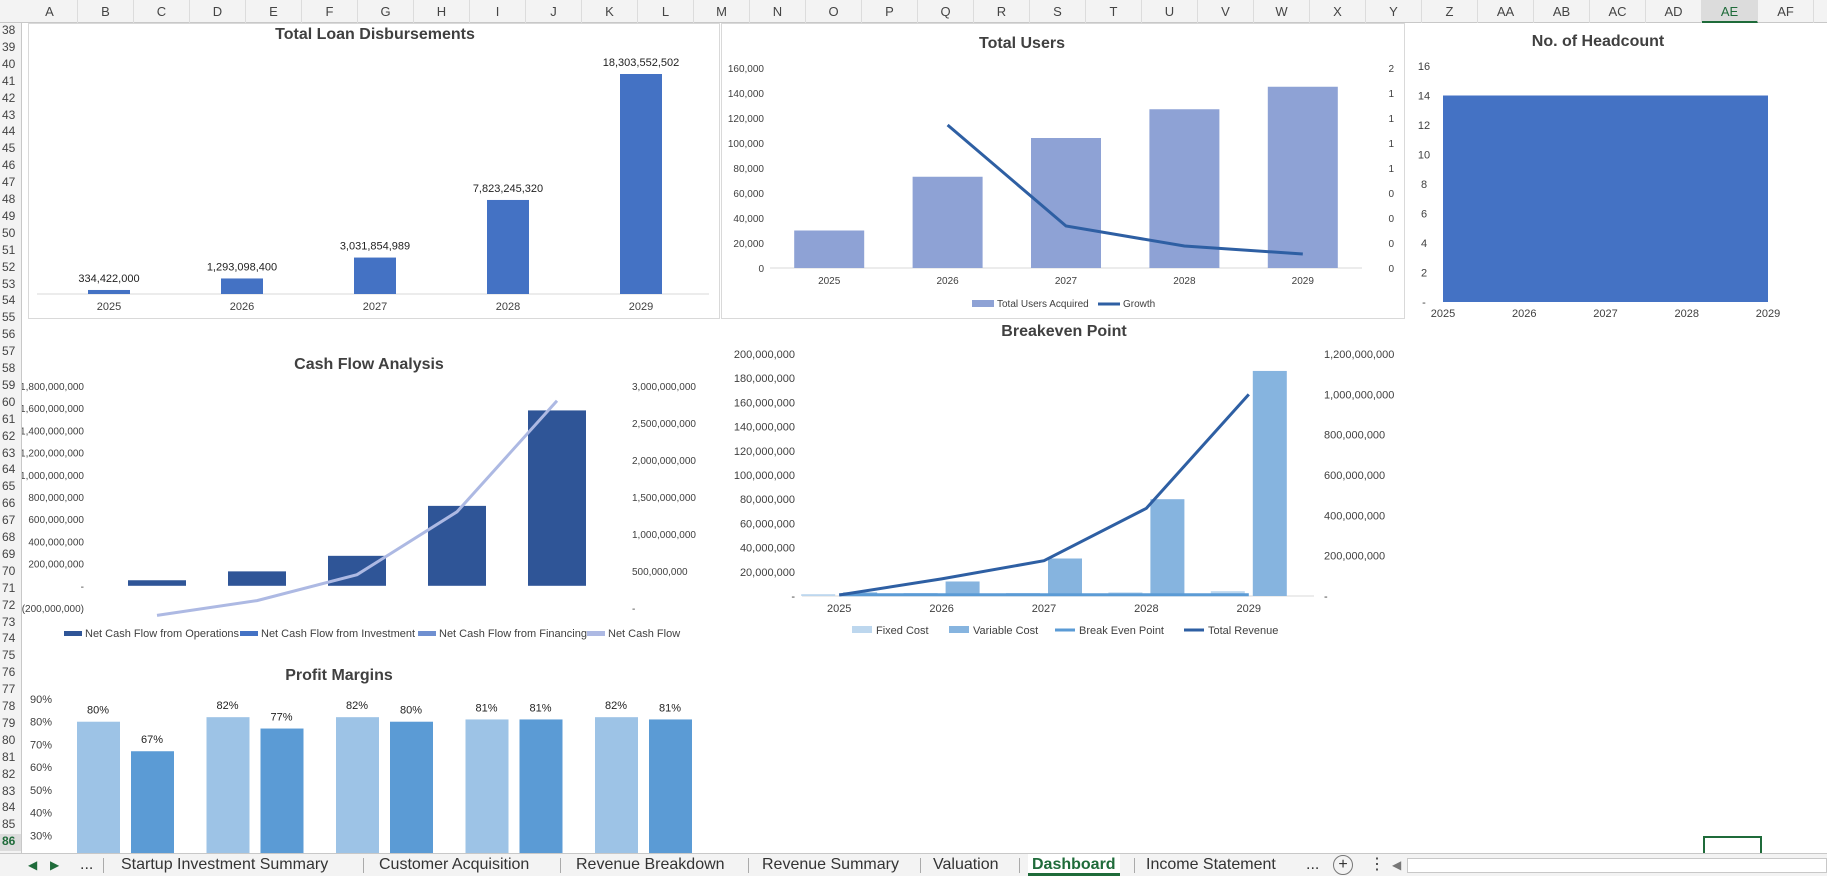 The image size is (1827, 876). I want to click on row-header-59: 59, so click(9, 384).